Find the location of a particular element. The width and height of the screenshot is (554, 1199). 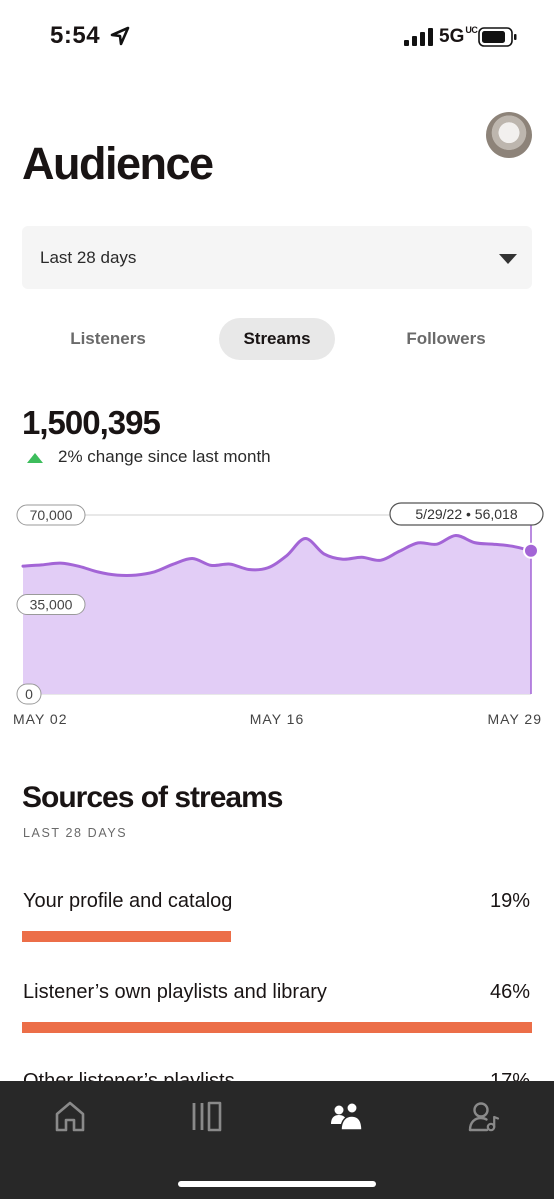

highlight-label: 5/29/22 • 56,018 is located at coordinates (466, 514).